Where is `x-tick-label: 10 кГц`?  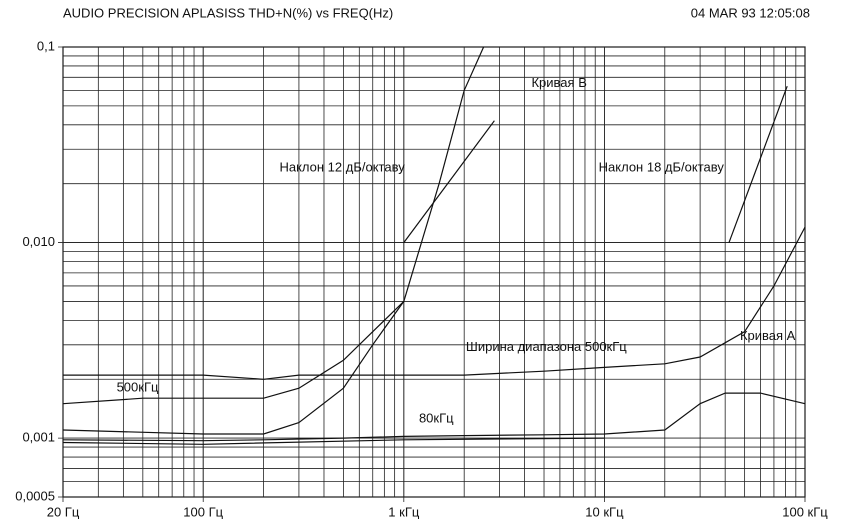
x-tick-label: 10 кГц is located at coordinates (604, 511).